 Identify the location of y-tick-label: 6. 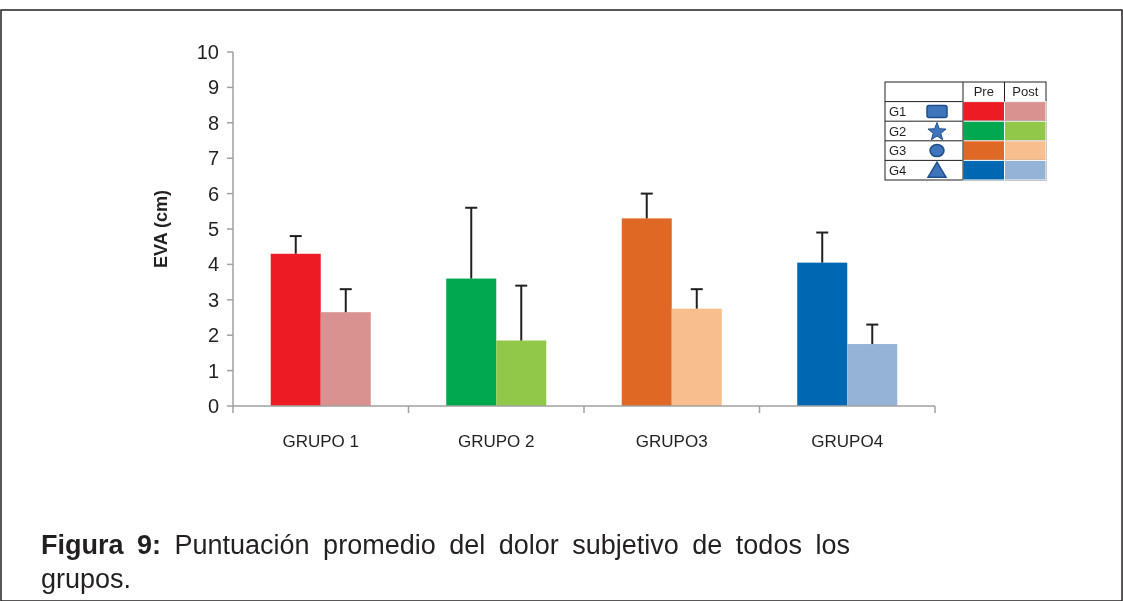
(213, 193).